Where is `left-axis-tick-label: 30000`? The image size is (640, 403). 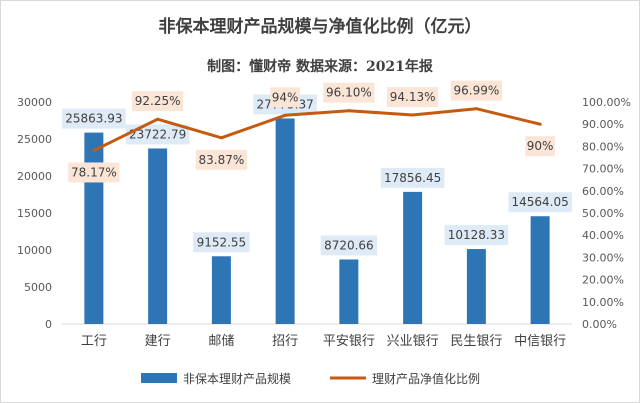 left-axis-tick-label: 30000 is located at coordinates (34, 102).